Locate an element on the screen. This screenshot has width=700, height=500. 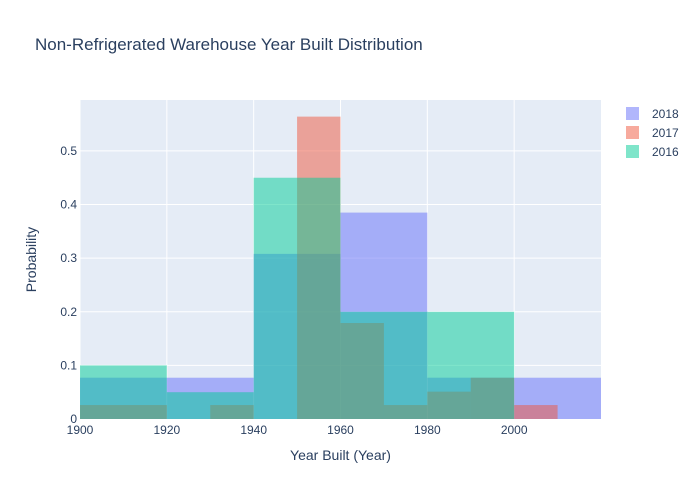
x-tick-label: 1960 is located at coordinates (340, 430).